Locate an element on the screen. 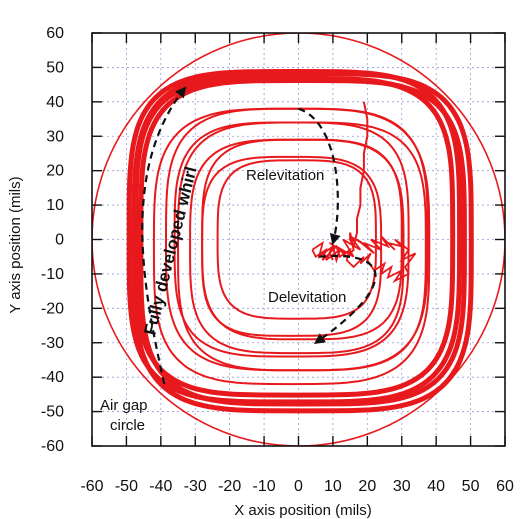 The width and height of the screenshot is (531, 519). y-tick-label: 0 is located at coordinates (59, 240).